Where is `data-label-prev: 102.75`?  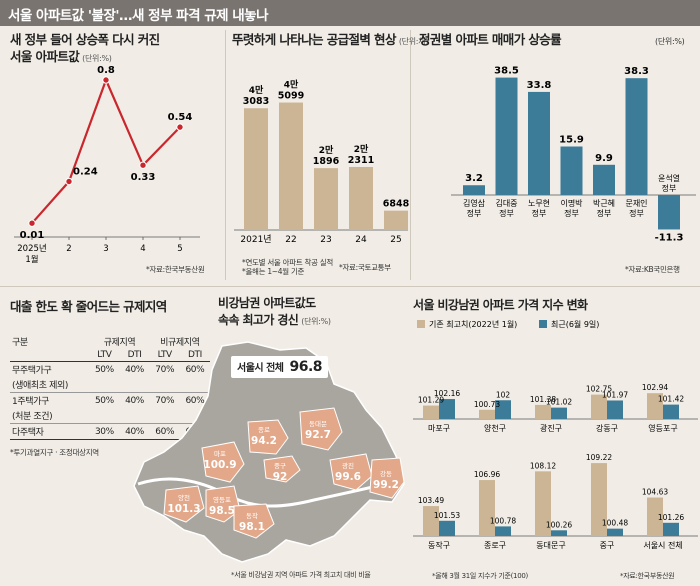
data-label-prev: 102.75 is located at coordinates (599, 389).